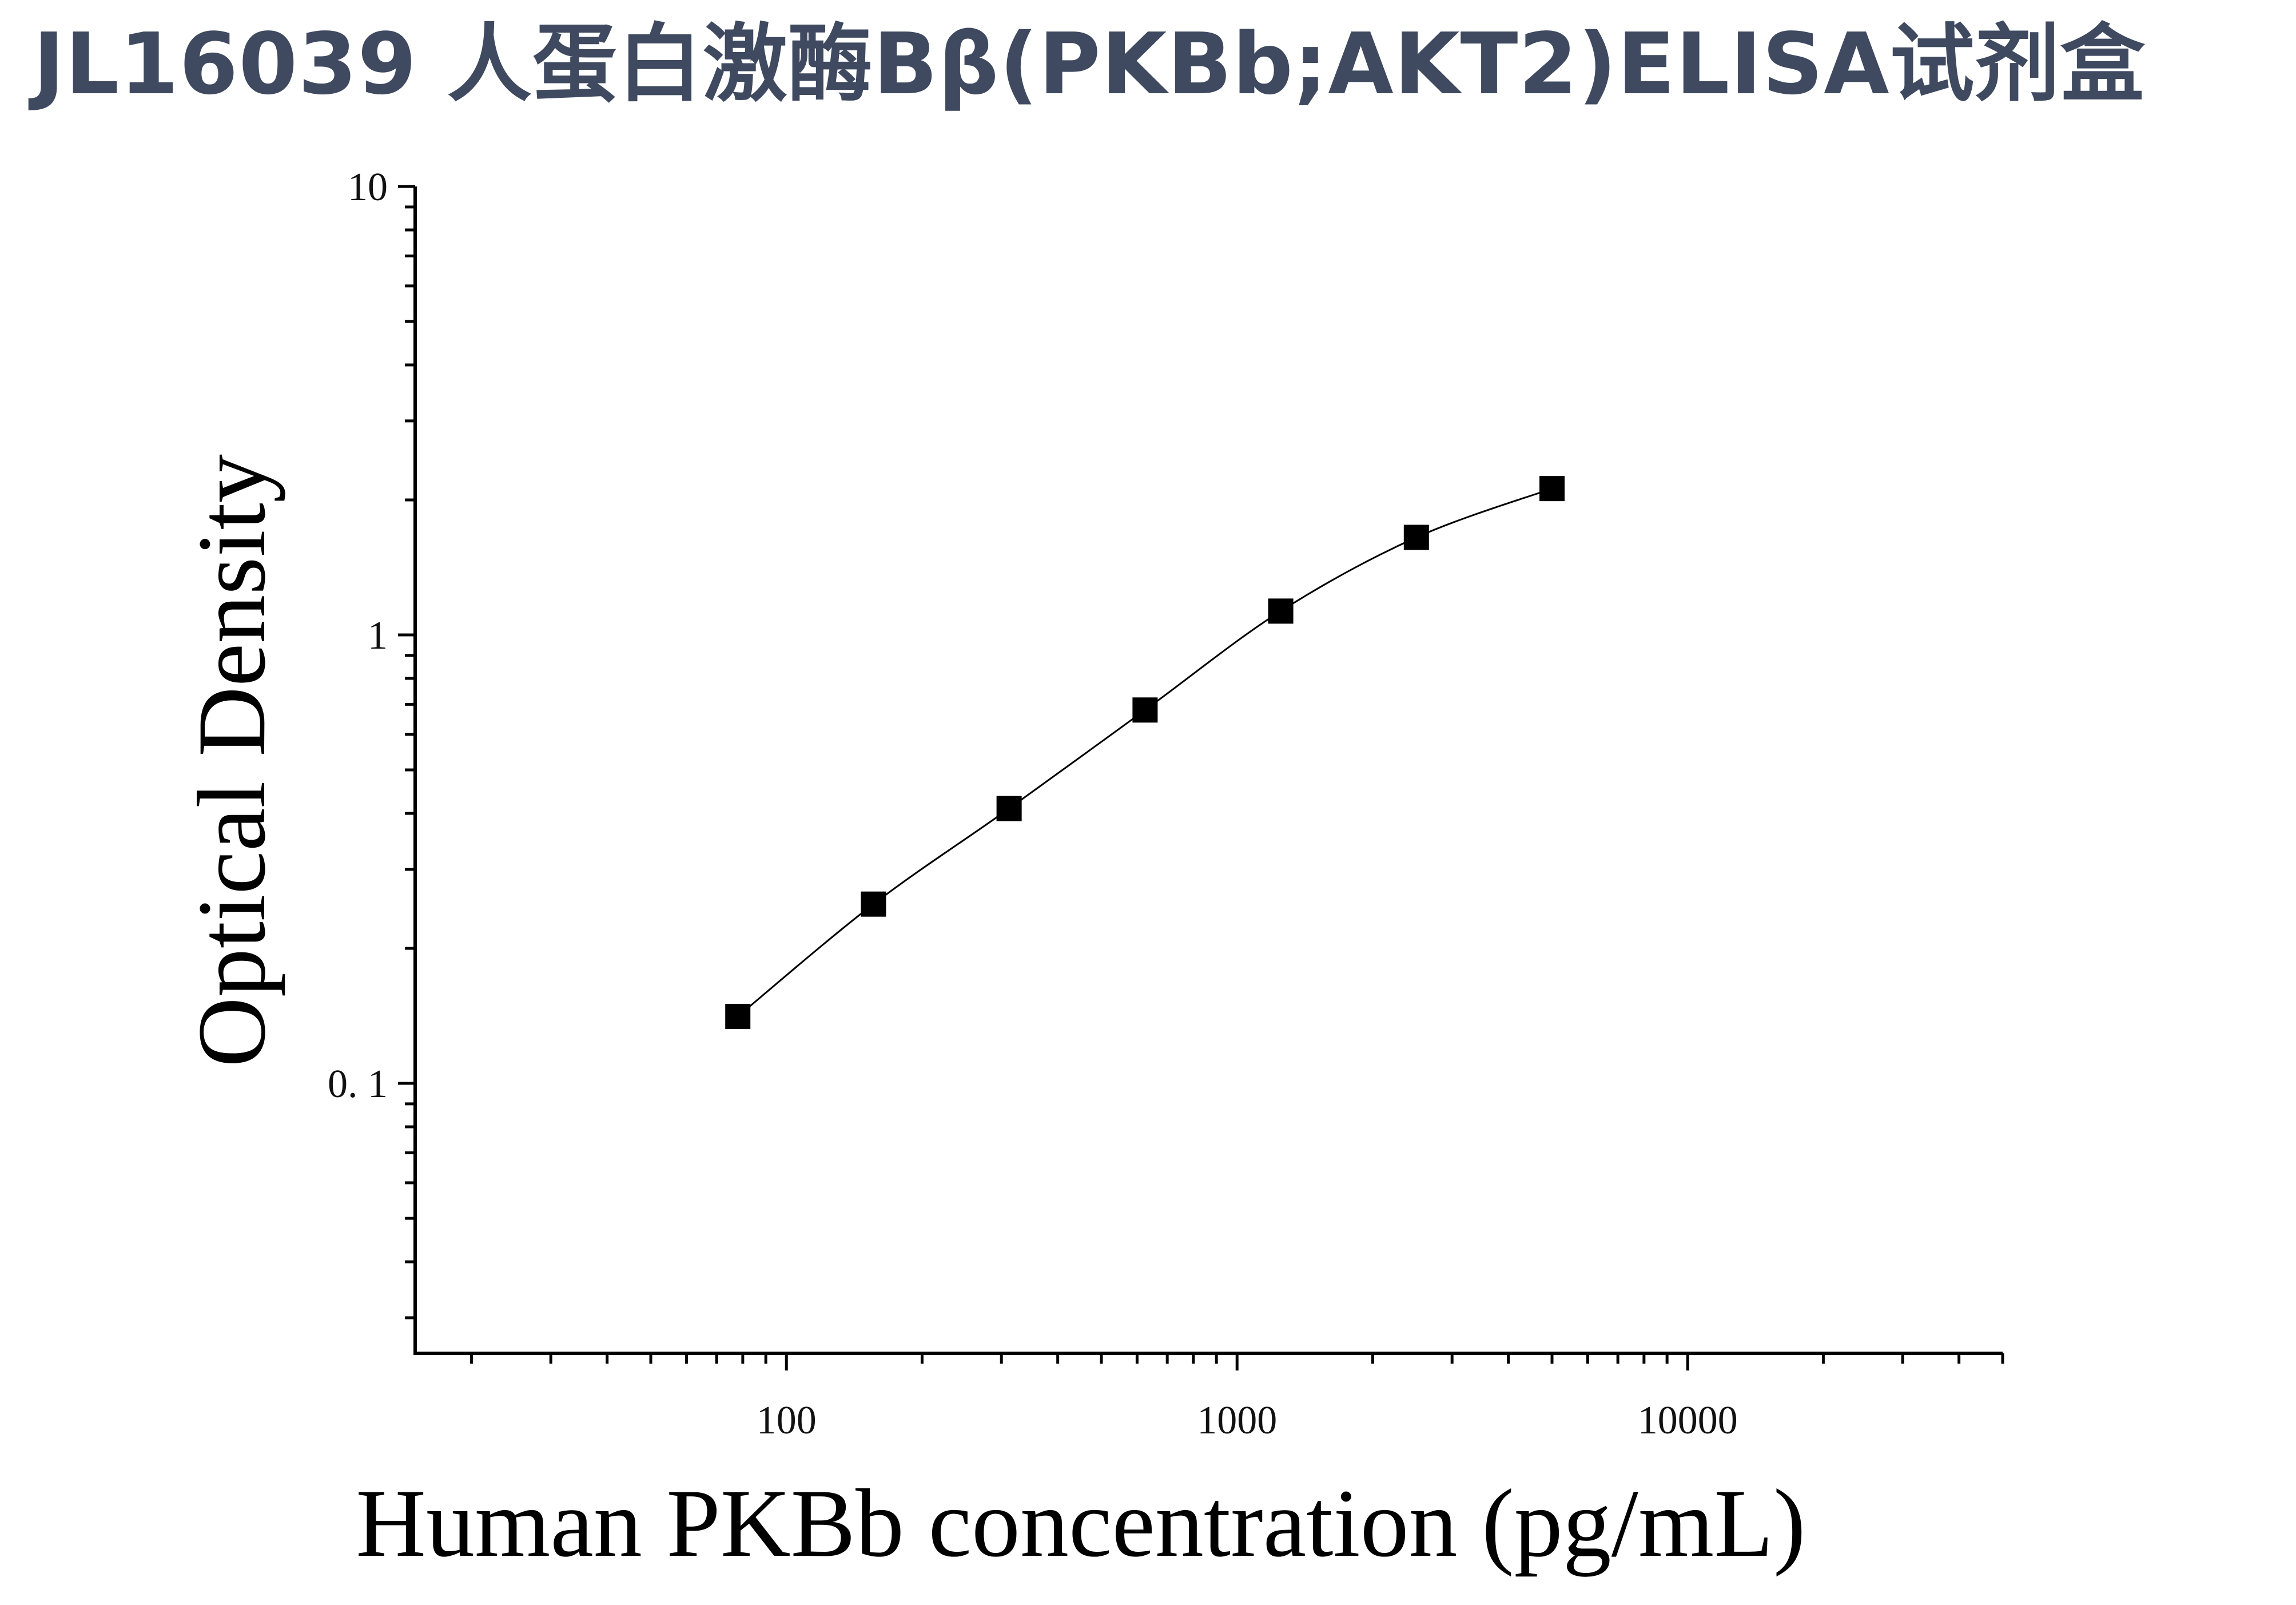 The height and width of the screenshot is (1605, 2296). I want to click on fit-curve, so click(1145, 752).